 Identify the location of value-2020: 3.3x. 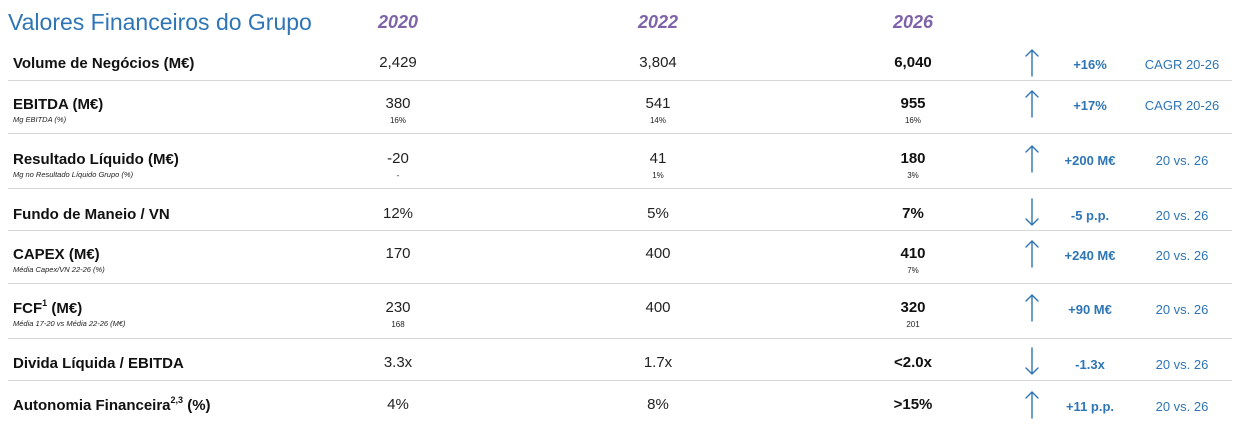
(398, 362).